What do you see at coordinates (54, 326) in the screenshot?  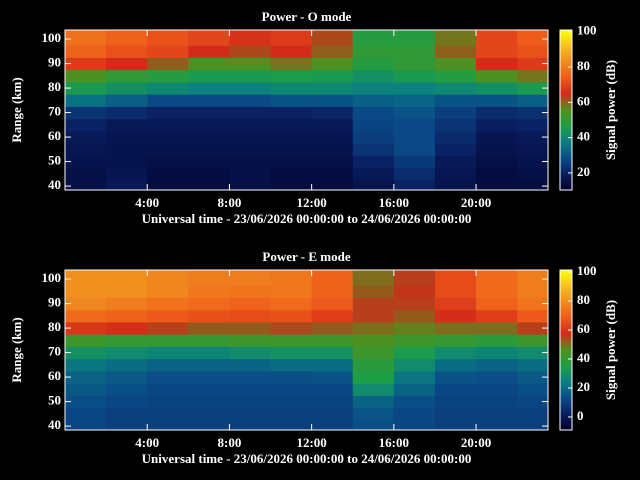 I see `y-tick-label: 80` at bounding box center [54, 326].